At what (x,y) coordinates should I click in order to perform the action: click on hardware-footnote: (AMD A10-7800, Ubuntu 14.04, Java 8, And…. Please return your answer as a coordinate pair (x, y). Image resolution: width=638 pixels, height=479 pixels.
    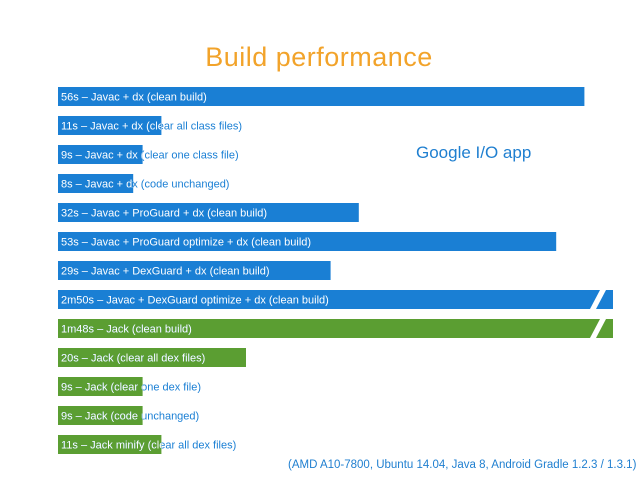
    Looking at the image, I should click on (462, 465).